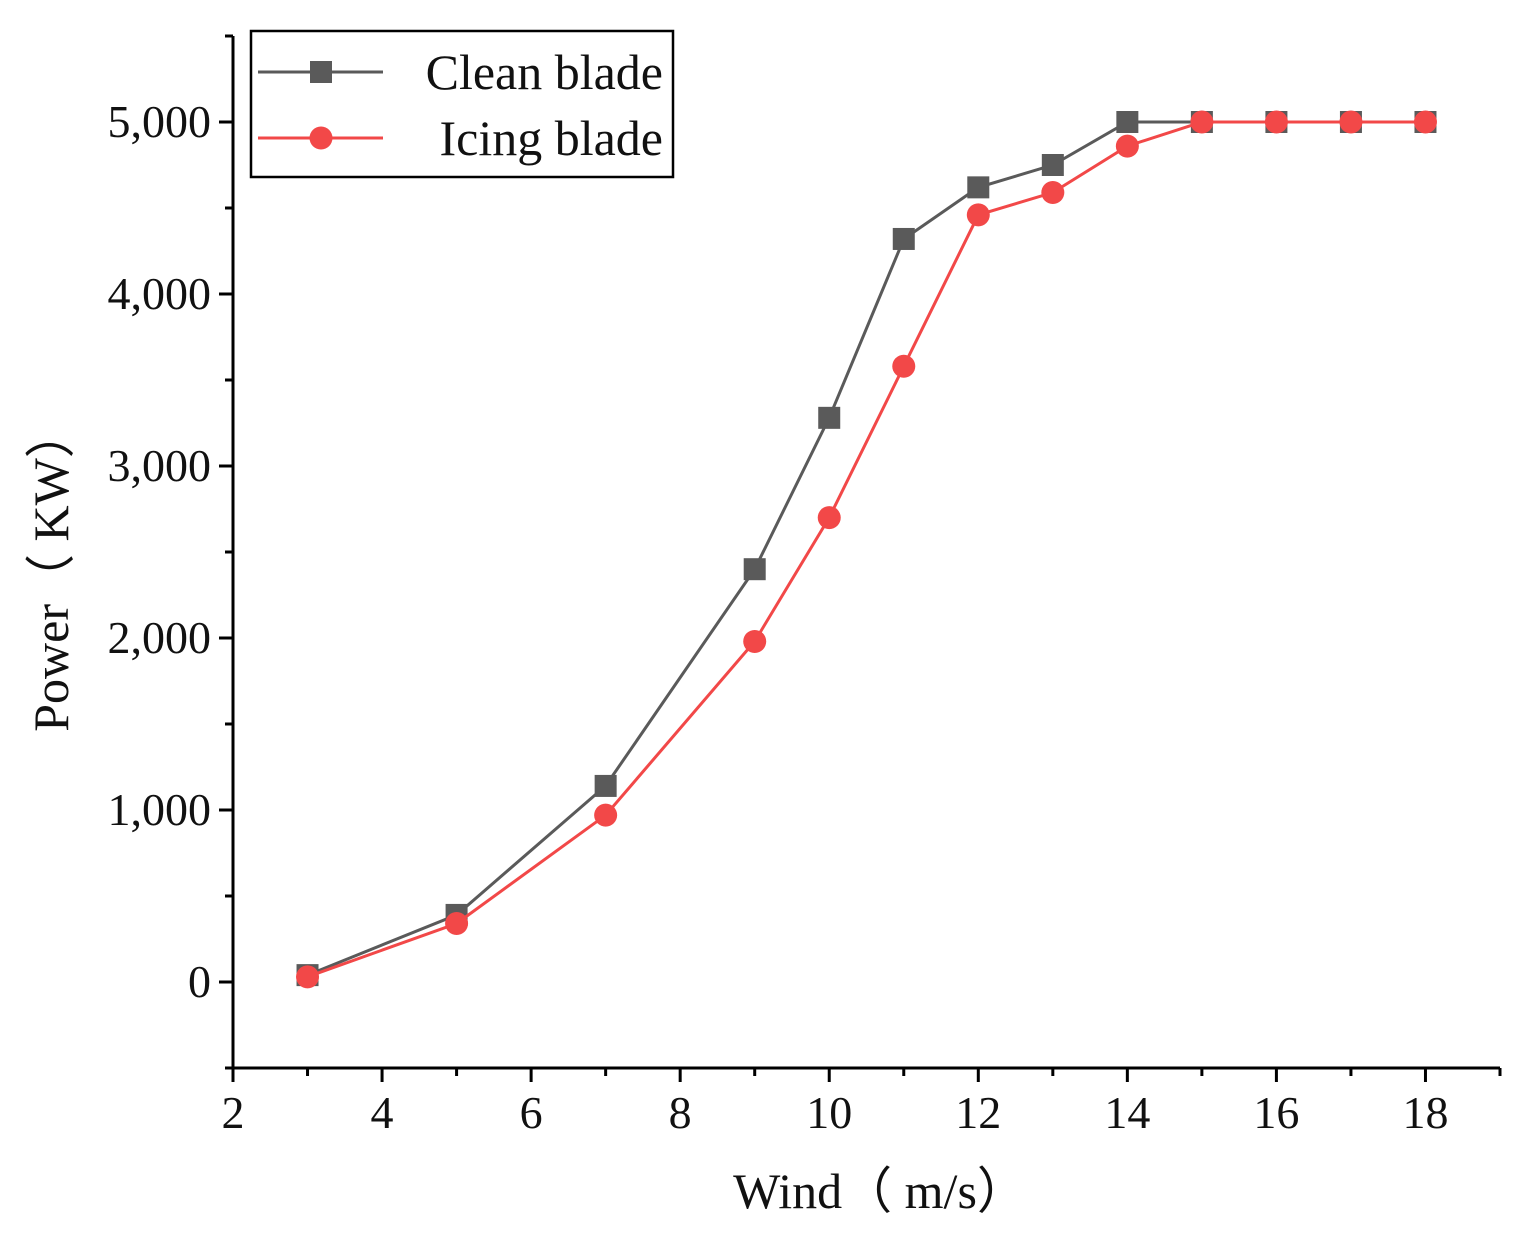  Describe the element at coordinates (160, 293) in the screenshot. I see `y-tick-label: 4,000` at that location.